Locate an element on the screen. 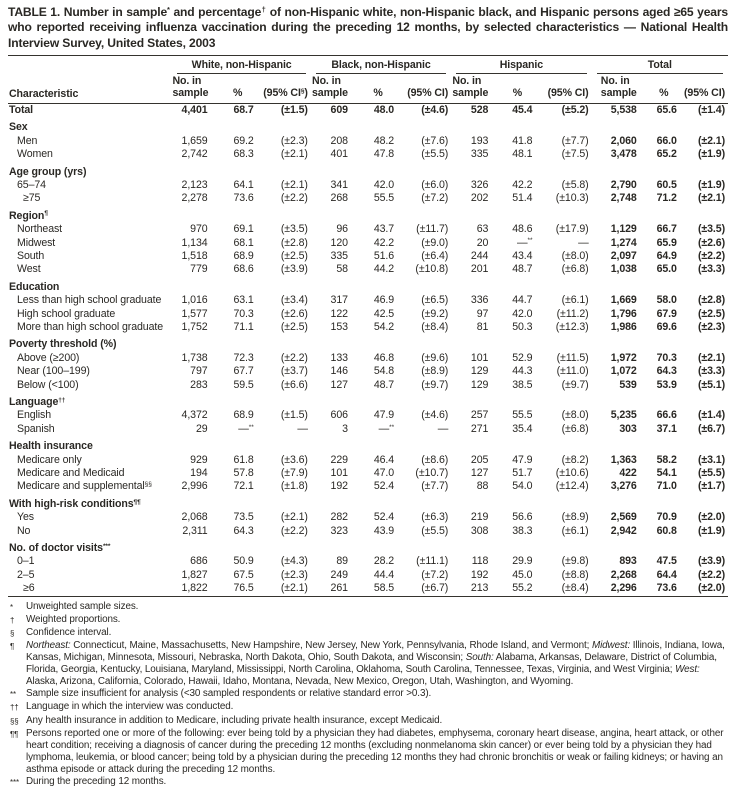 The width and height of the screenshot is (736, 798). cell-no: 205 is located at coordinates (479, 459).